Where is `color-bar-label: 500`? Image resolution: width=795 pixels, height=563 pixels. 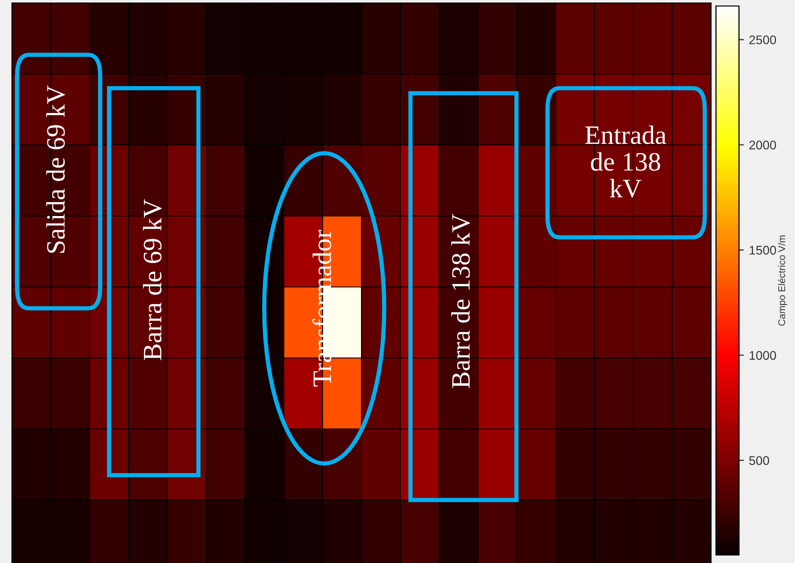 color-bar-label: 500 is located at coordinates (759, 460).